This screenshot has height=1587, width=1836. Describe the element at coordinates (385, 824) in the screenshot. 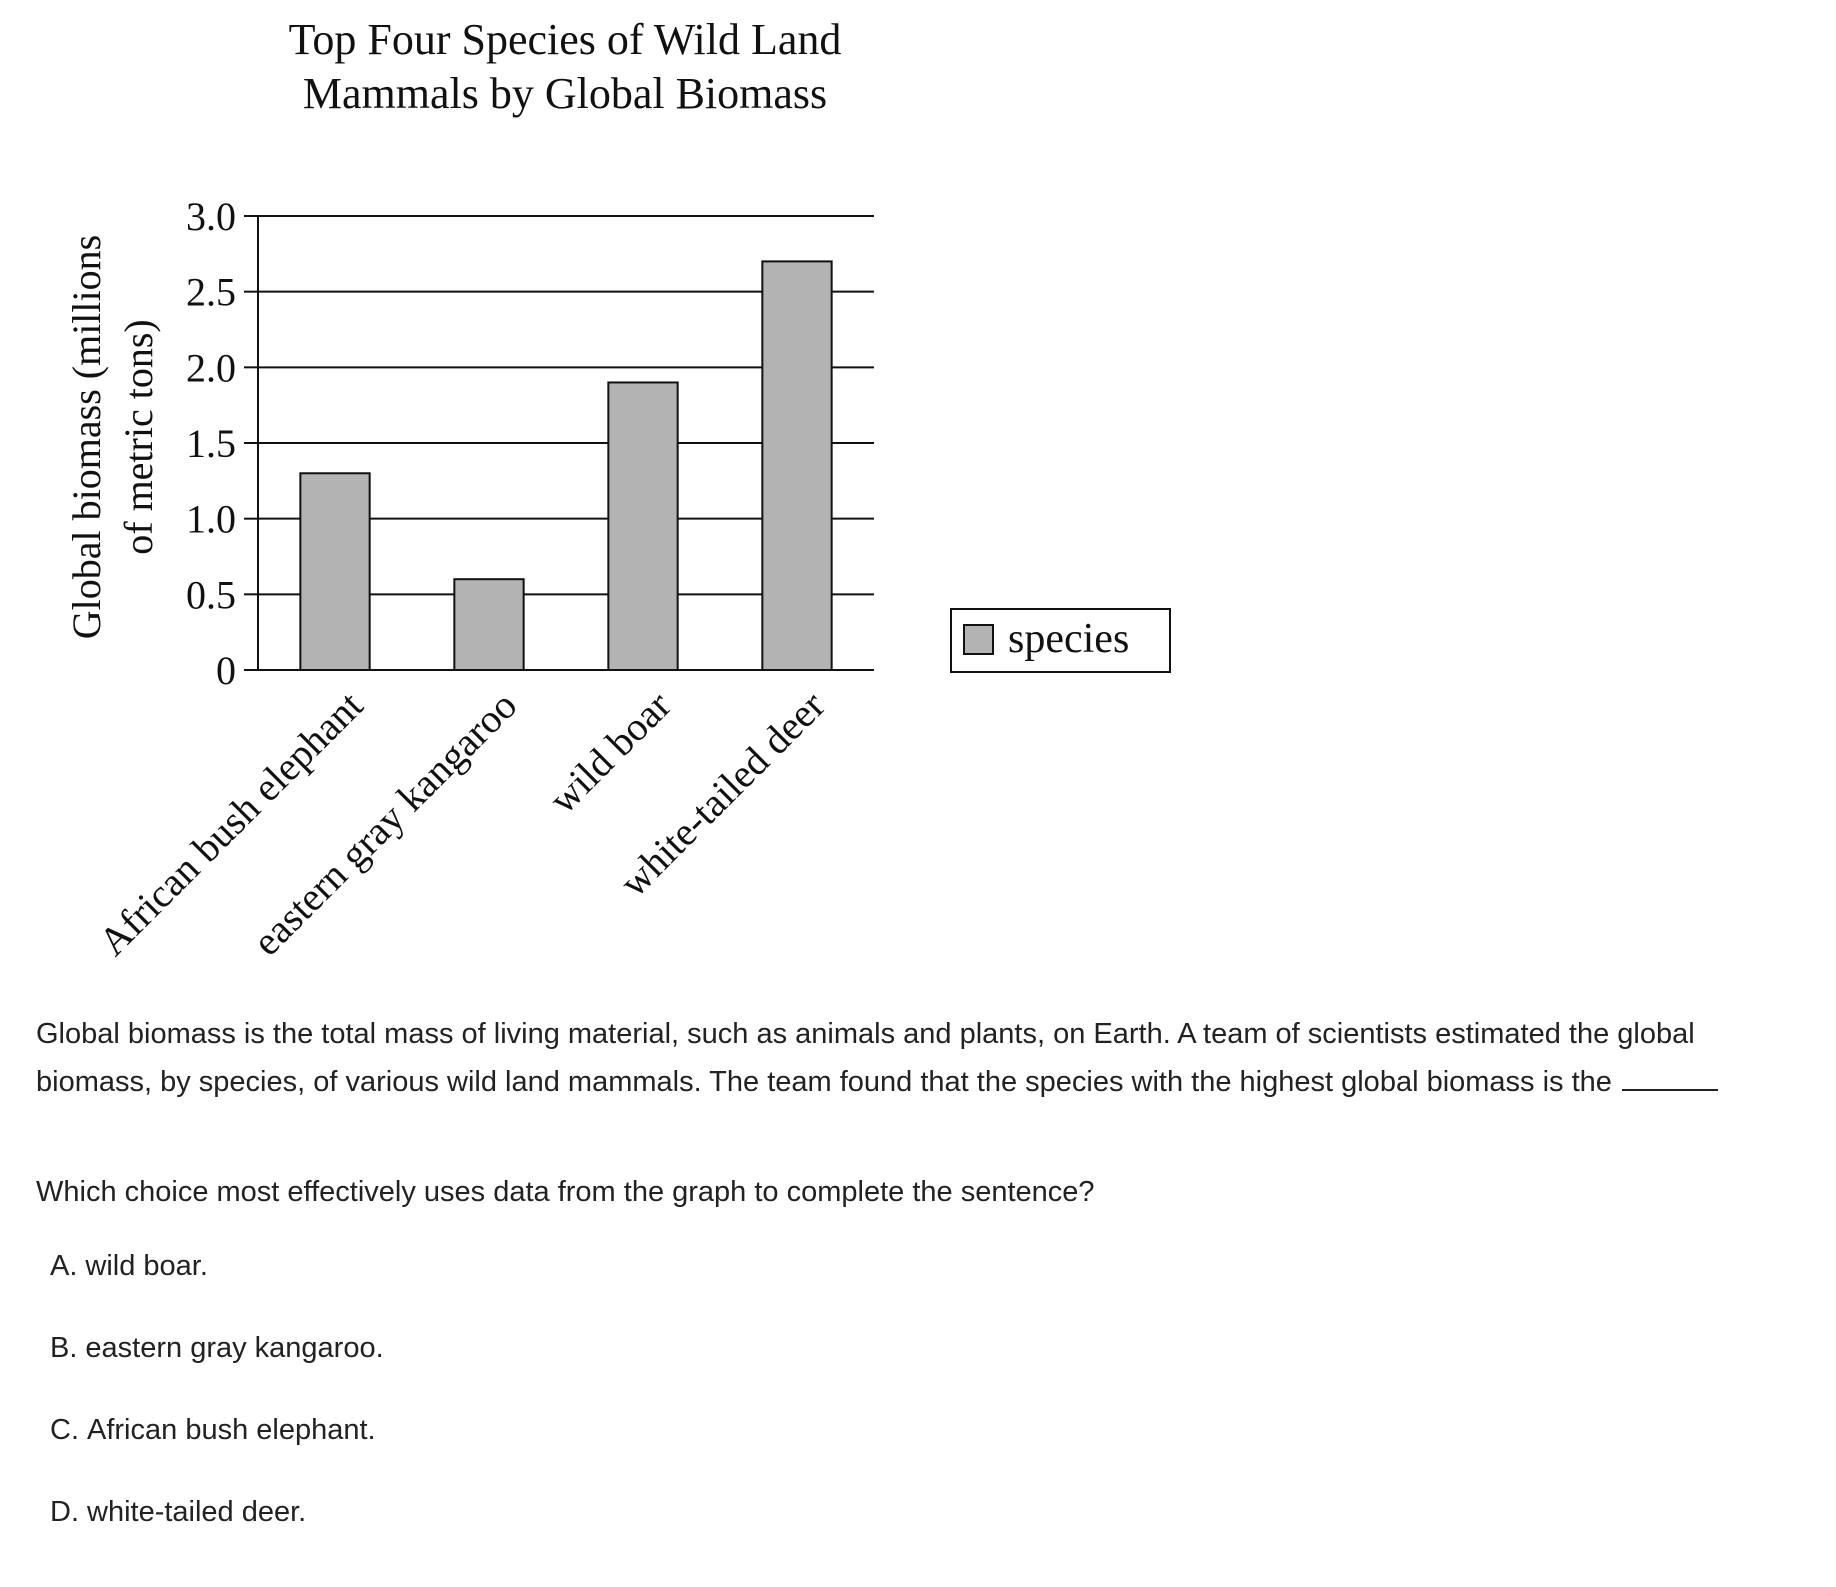

I see `x-tick-label: eastern gray kangaroo` at that location.